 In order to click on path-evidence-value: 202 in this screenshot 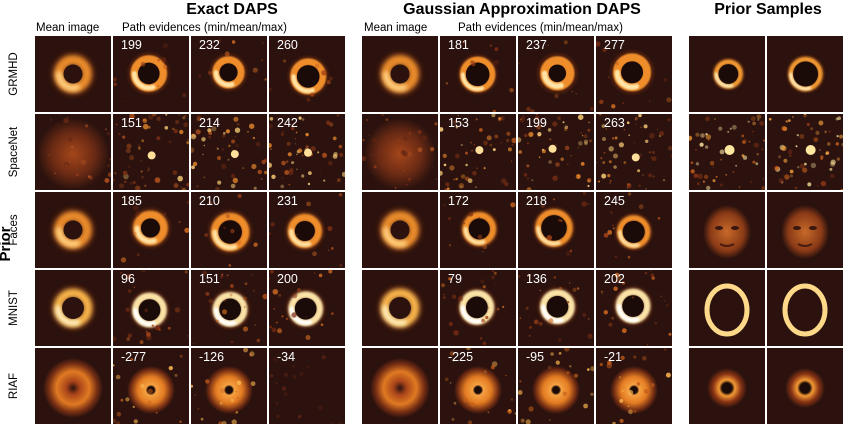, I will do `click(614, 279)`.